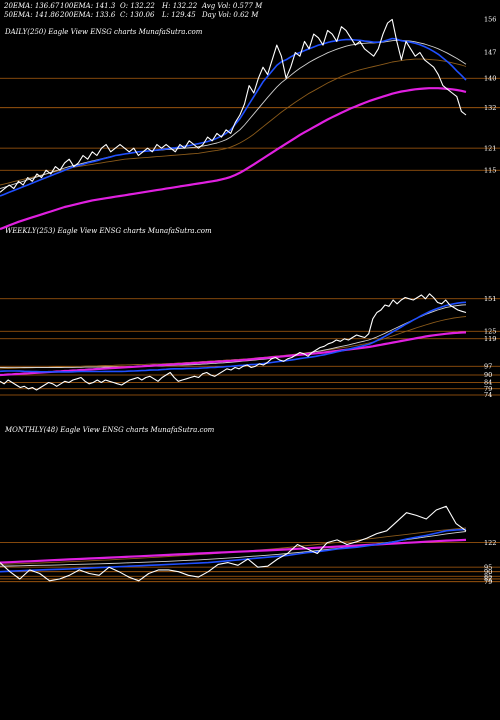 This screenshot has width=500, height=720. What do you see at coordinates (488, 366) in the screenshot?
I see `y-tick-label-1-3: 97` at bounding box center [488, 366].